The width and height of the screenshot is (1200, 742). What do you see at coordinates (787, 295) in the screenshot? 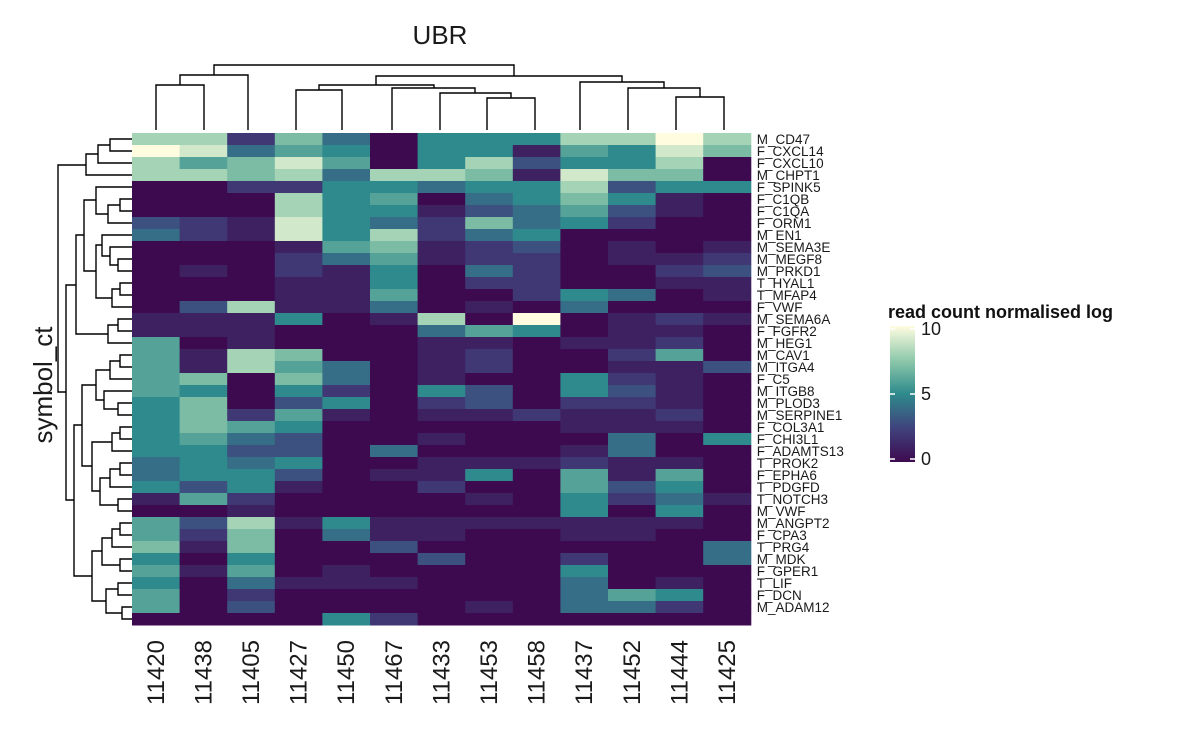
I see `row-label: T_MFAP4` at bounding box center [787, 295].